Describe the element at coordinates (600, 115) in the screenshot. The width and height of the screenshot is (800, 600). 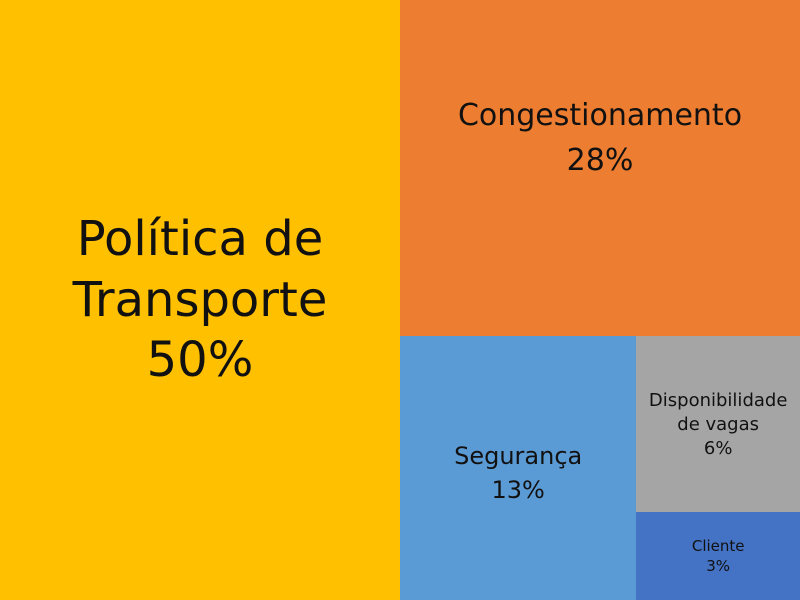
I see `tile-category-label: Congestionamento` at that location.